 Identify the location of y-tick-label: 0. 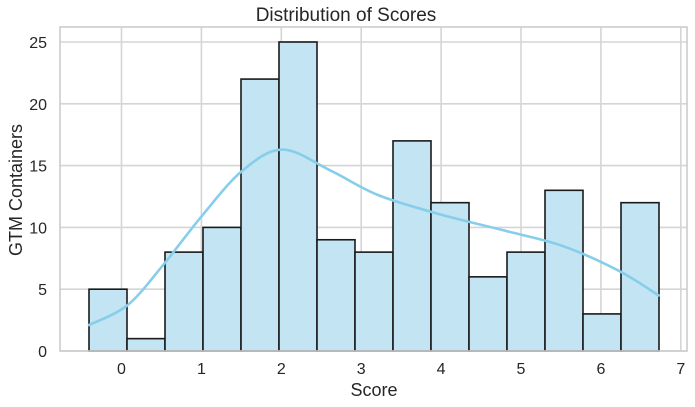
(42, 352).